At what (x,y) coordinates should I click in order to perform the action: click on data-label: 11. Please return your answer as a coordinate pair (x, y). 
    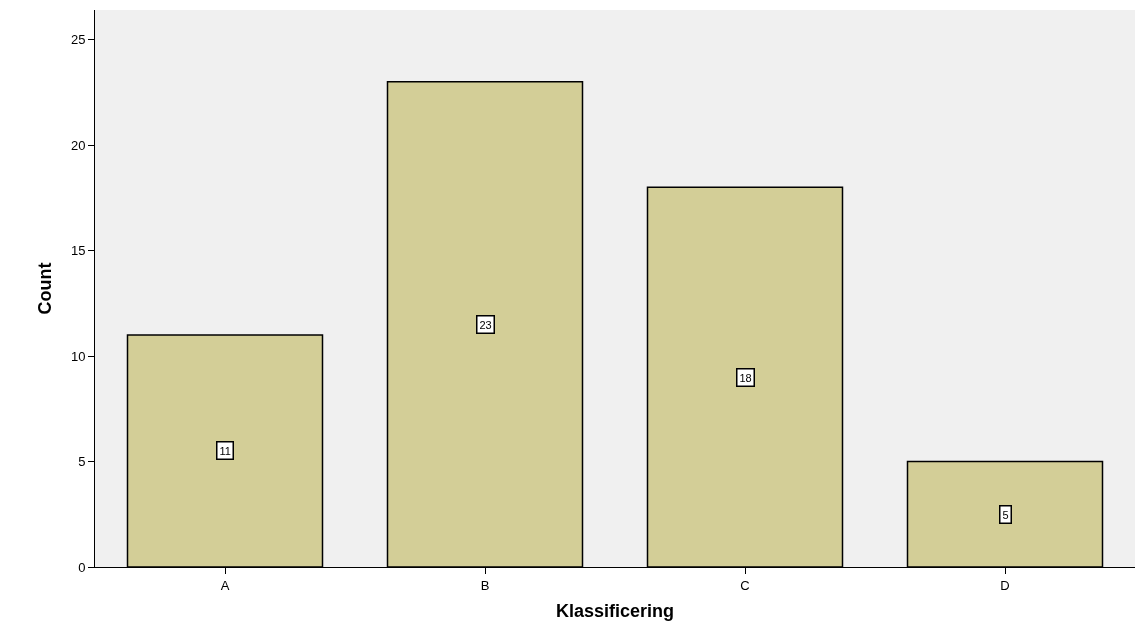
    Looking at the image, I should click on (225, 450).